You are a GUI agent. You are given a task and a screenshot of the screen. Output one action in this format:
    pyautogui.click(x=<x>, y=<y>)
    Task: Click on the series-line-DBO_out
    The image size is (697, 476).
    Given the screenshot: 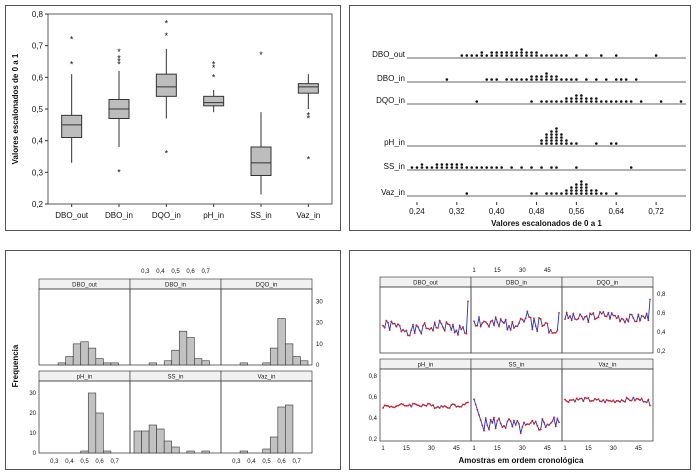 What is the action you would take?
    pyautogui.click(x=425, y=319)
    